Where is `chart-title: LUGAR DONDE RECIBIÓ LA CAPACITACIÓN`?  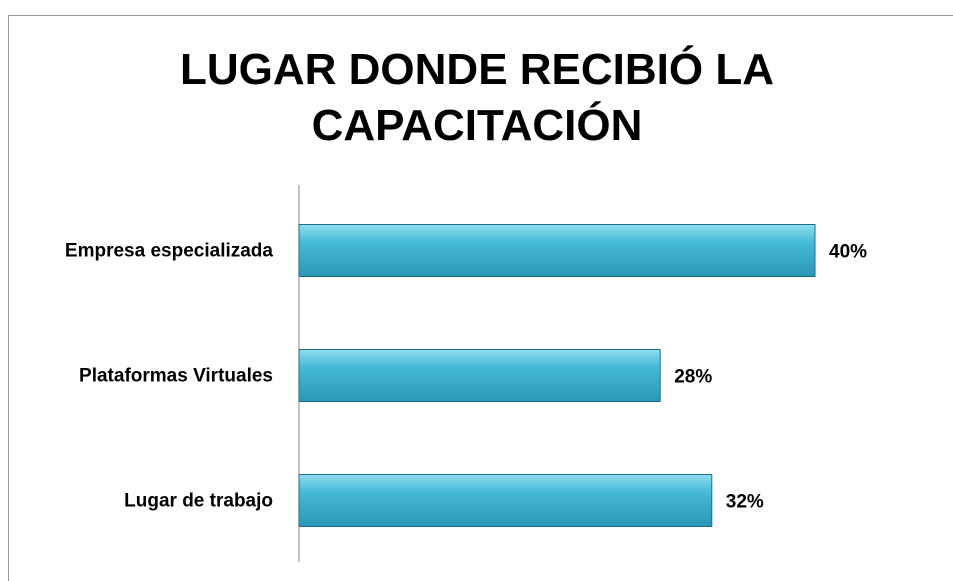 chart-title: LUGAR DONDE RECIBIÓ LA CAPACITACIÓN is located at coordinates (477, 97).